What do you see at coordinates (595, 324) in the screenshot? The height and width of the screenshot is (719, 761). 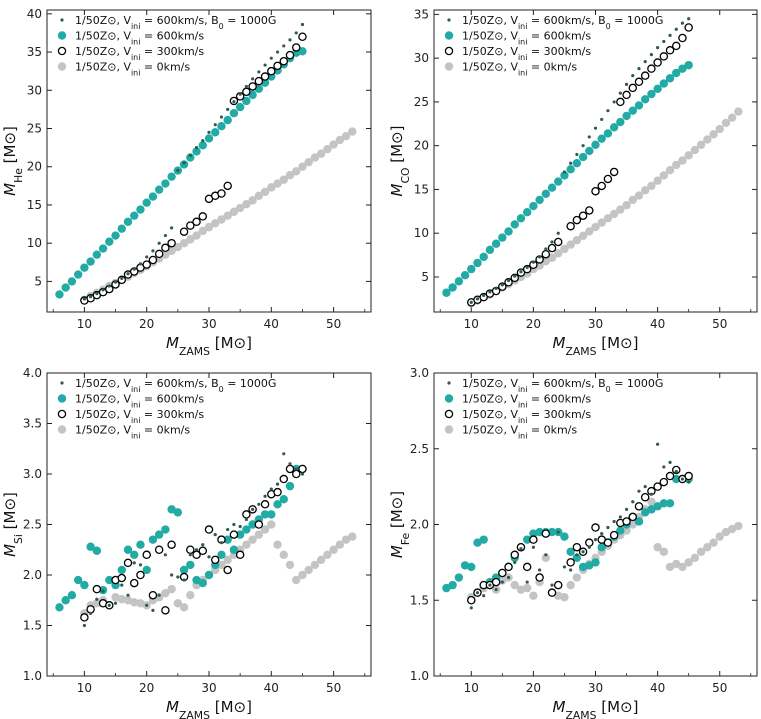 I see `x-tick-label: 30` at bounding box center [595, 324].